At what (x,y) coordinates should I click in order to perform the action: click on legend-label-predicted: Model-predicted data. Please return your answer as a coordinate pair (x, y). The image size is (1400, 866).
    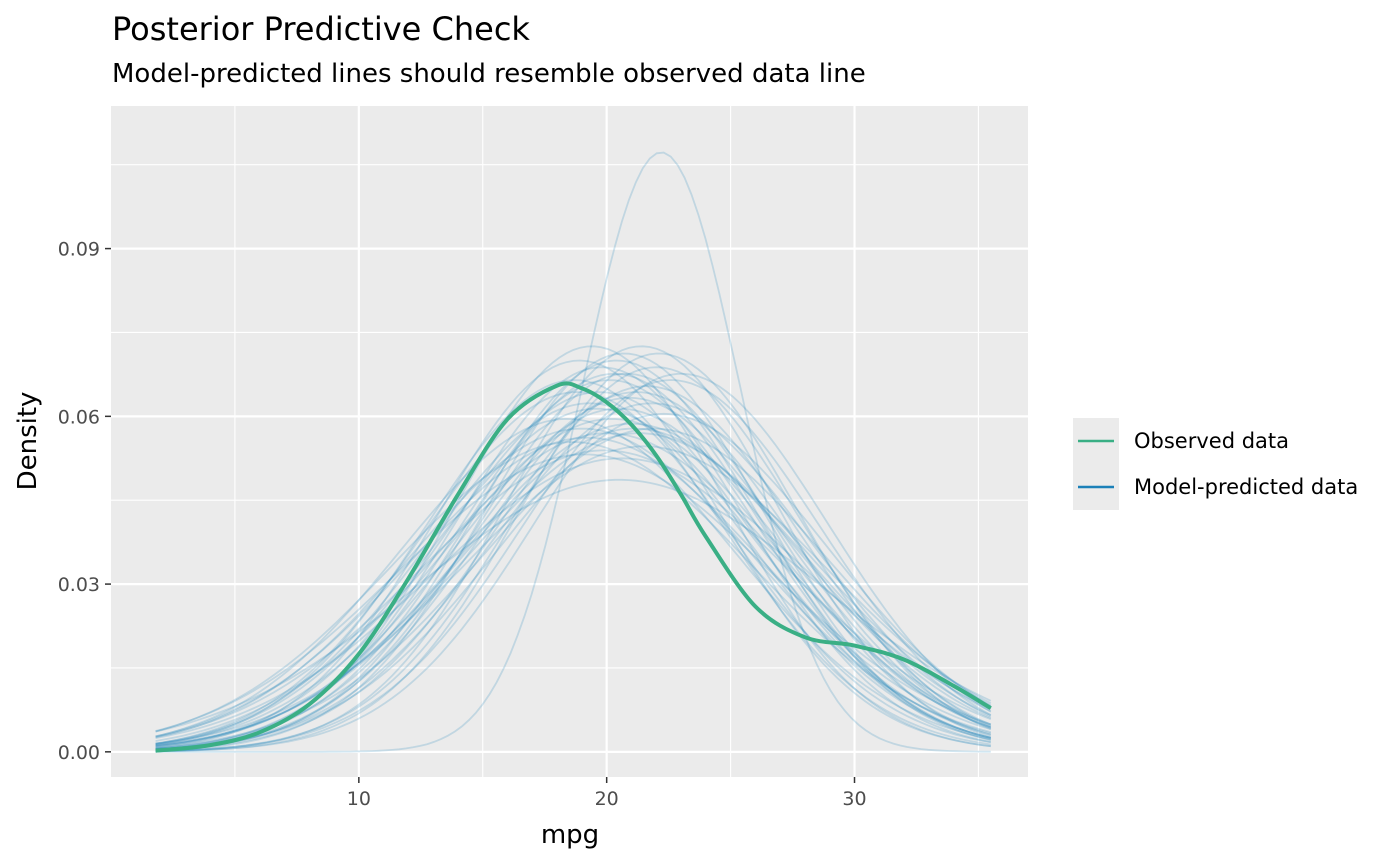
    Looking at the image, I should click on (1246, 487).